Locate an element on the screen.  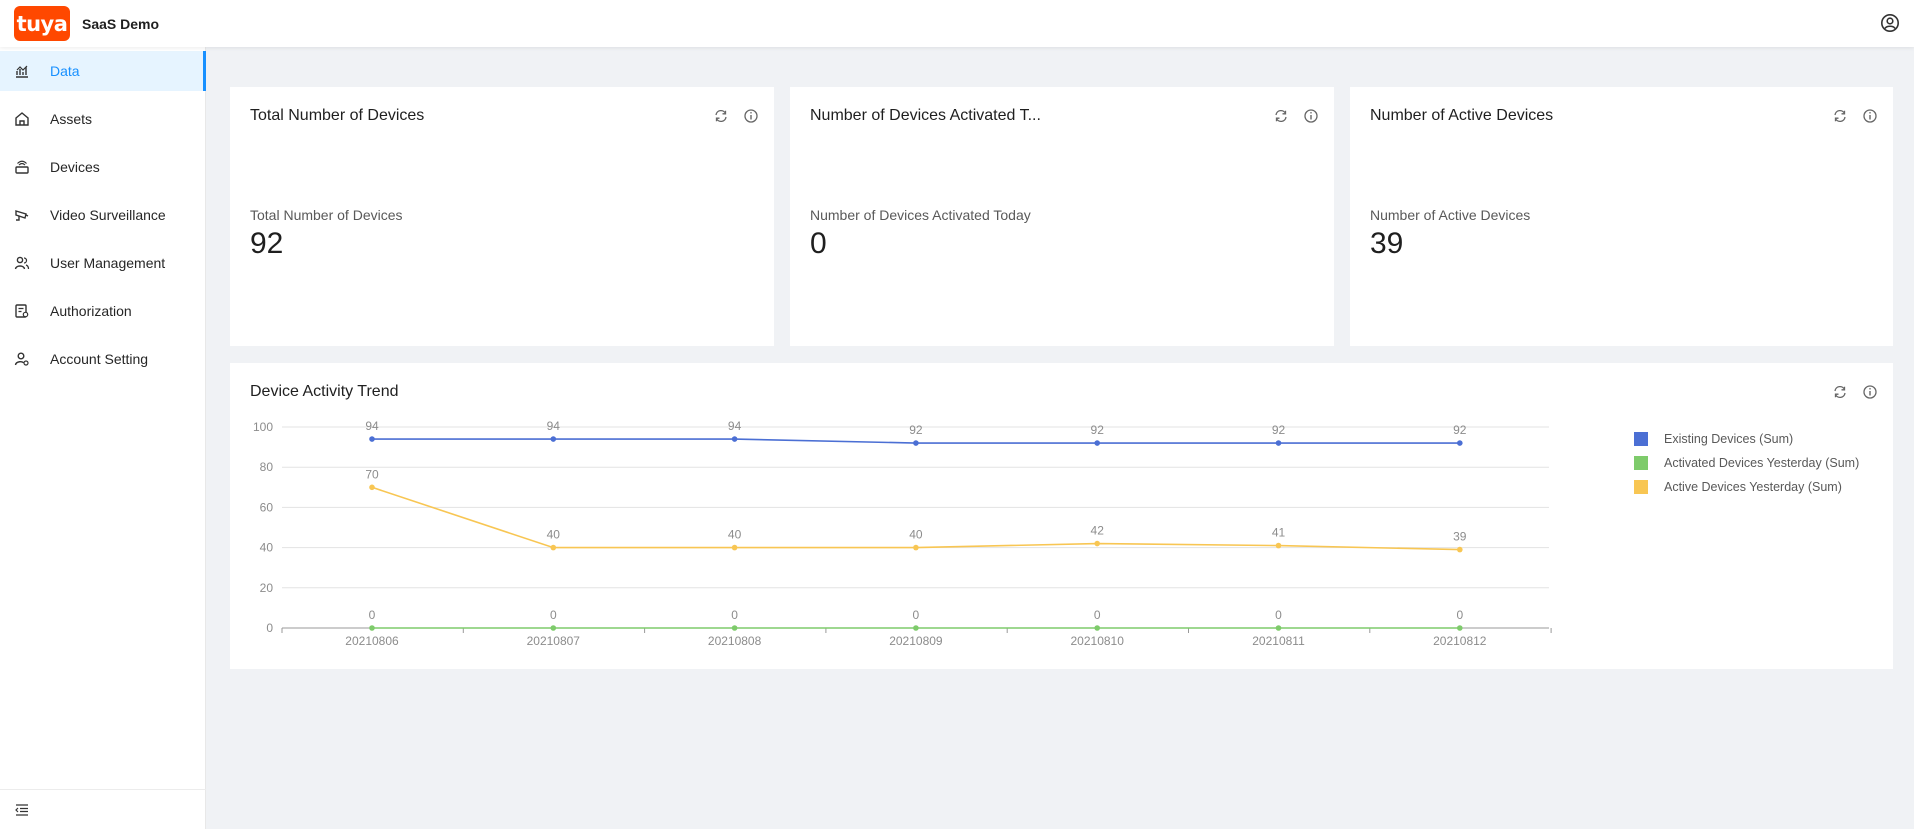
x-tick-label: 20210810 is located at coordinates (1098, 641).